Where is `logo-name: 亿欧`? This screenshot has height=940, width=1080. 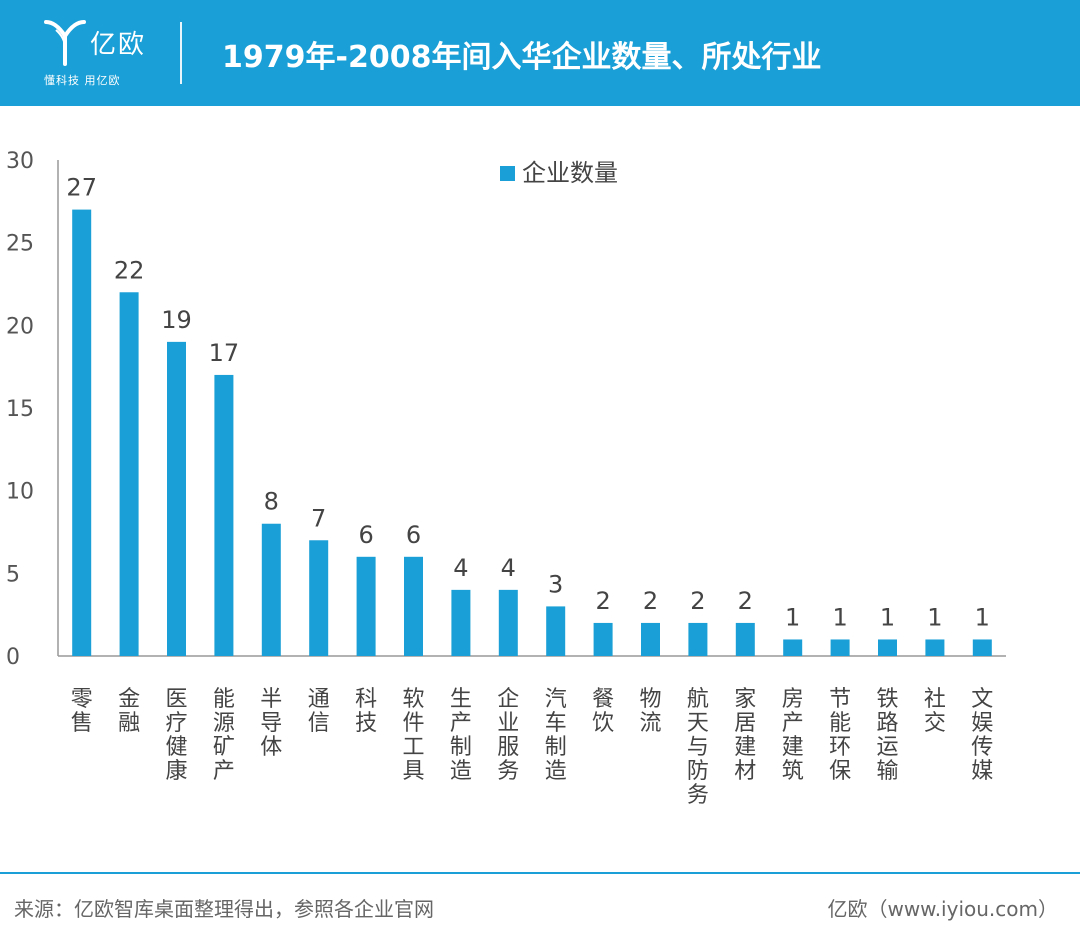
logo-name: 亿欧 is located at coordinates (118, 45).